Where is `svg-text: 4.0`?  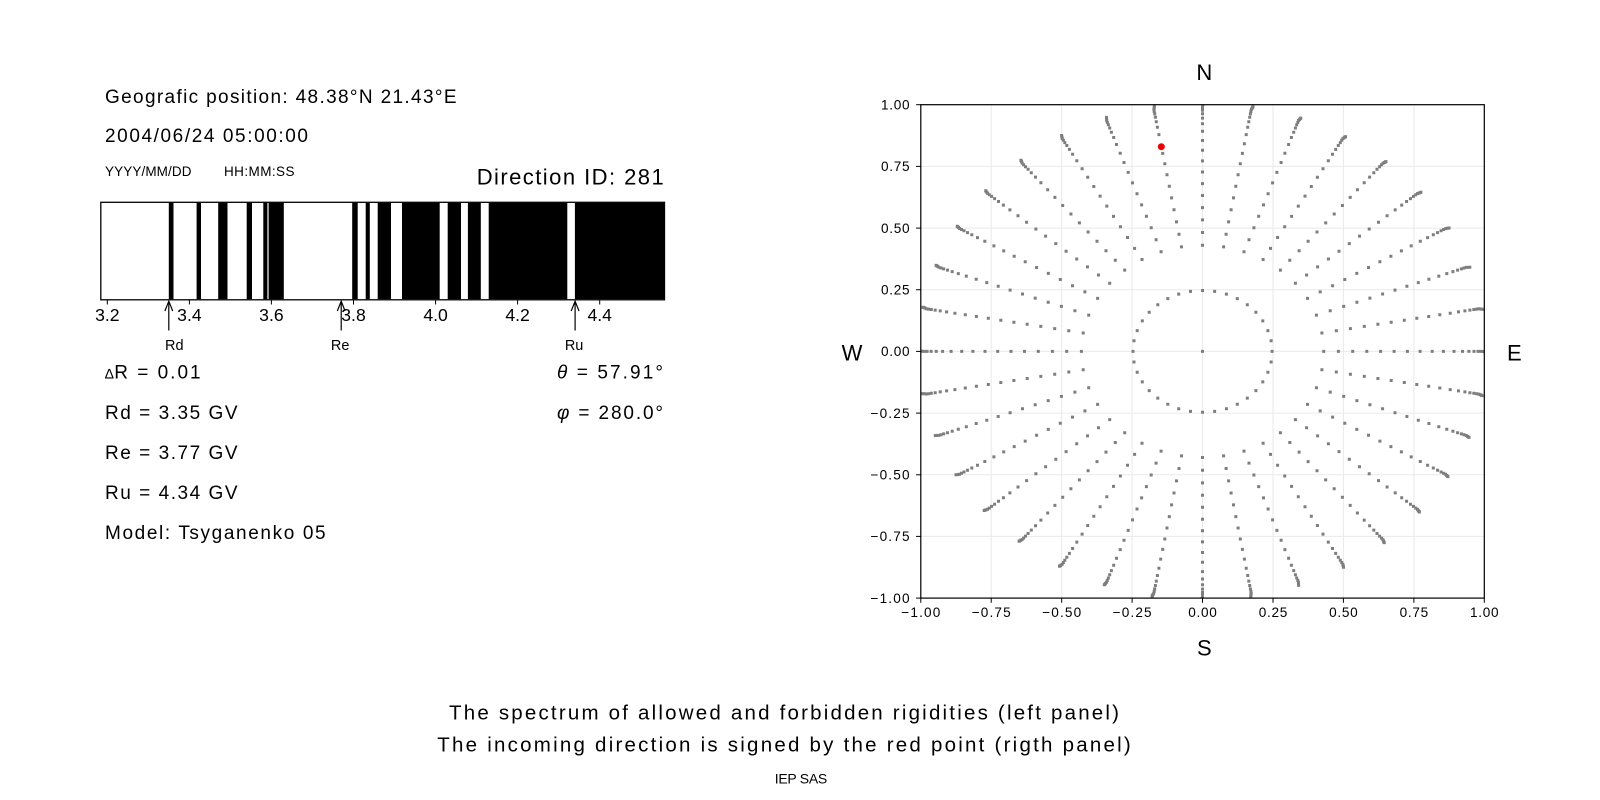 svg-text: 4.0 is located at coordinates (435, 315).